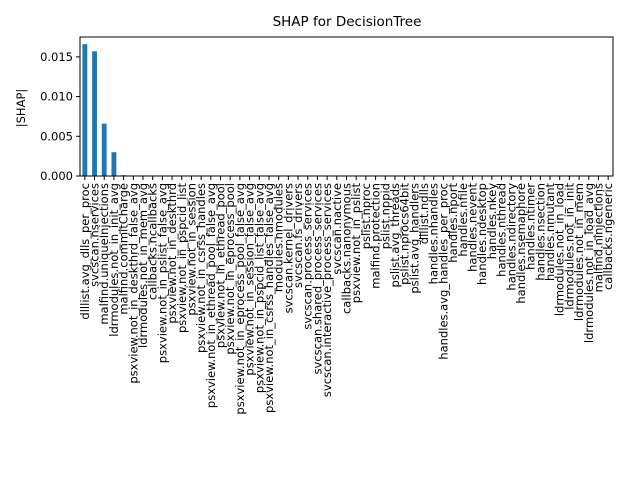 Image resolution: width=640 pixels, height=480 pixels. Describe the element at coordinates (550, 232) in the screenshot. I see `x-tick-label: handles.nmutant` at that location.